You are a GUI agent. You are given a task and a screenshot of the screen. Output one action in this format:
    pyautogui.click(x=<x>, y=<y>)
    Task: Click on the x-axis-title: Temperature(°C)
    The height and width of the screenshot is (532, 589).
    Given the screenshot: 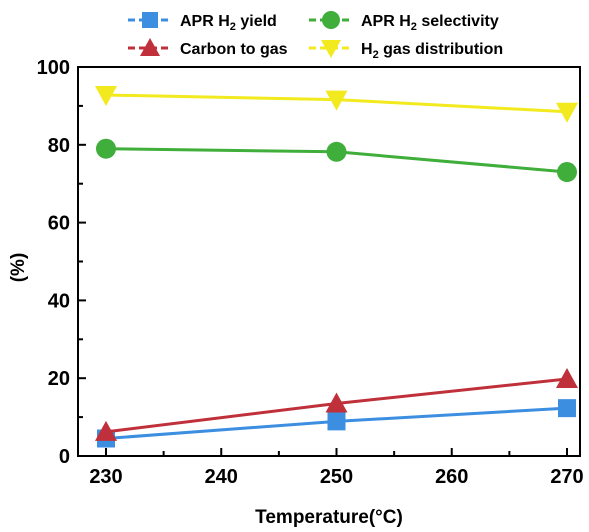 What is the action you would take?
    pyautogui.click(x=329, y=517)
    